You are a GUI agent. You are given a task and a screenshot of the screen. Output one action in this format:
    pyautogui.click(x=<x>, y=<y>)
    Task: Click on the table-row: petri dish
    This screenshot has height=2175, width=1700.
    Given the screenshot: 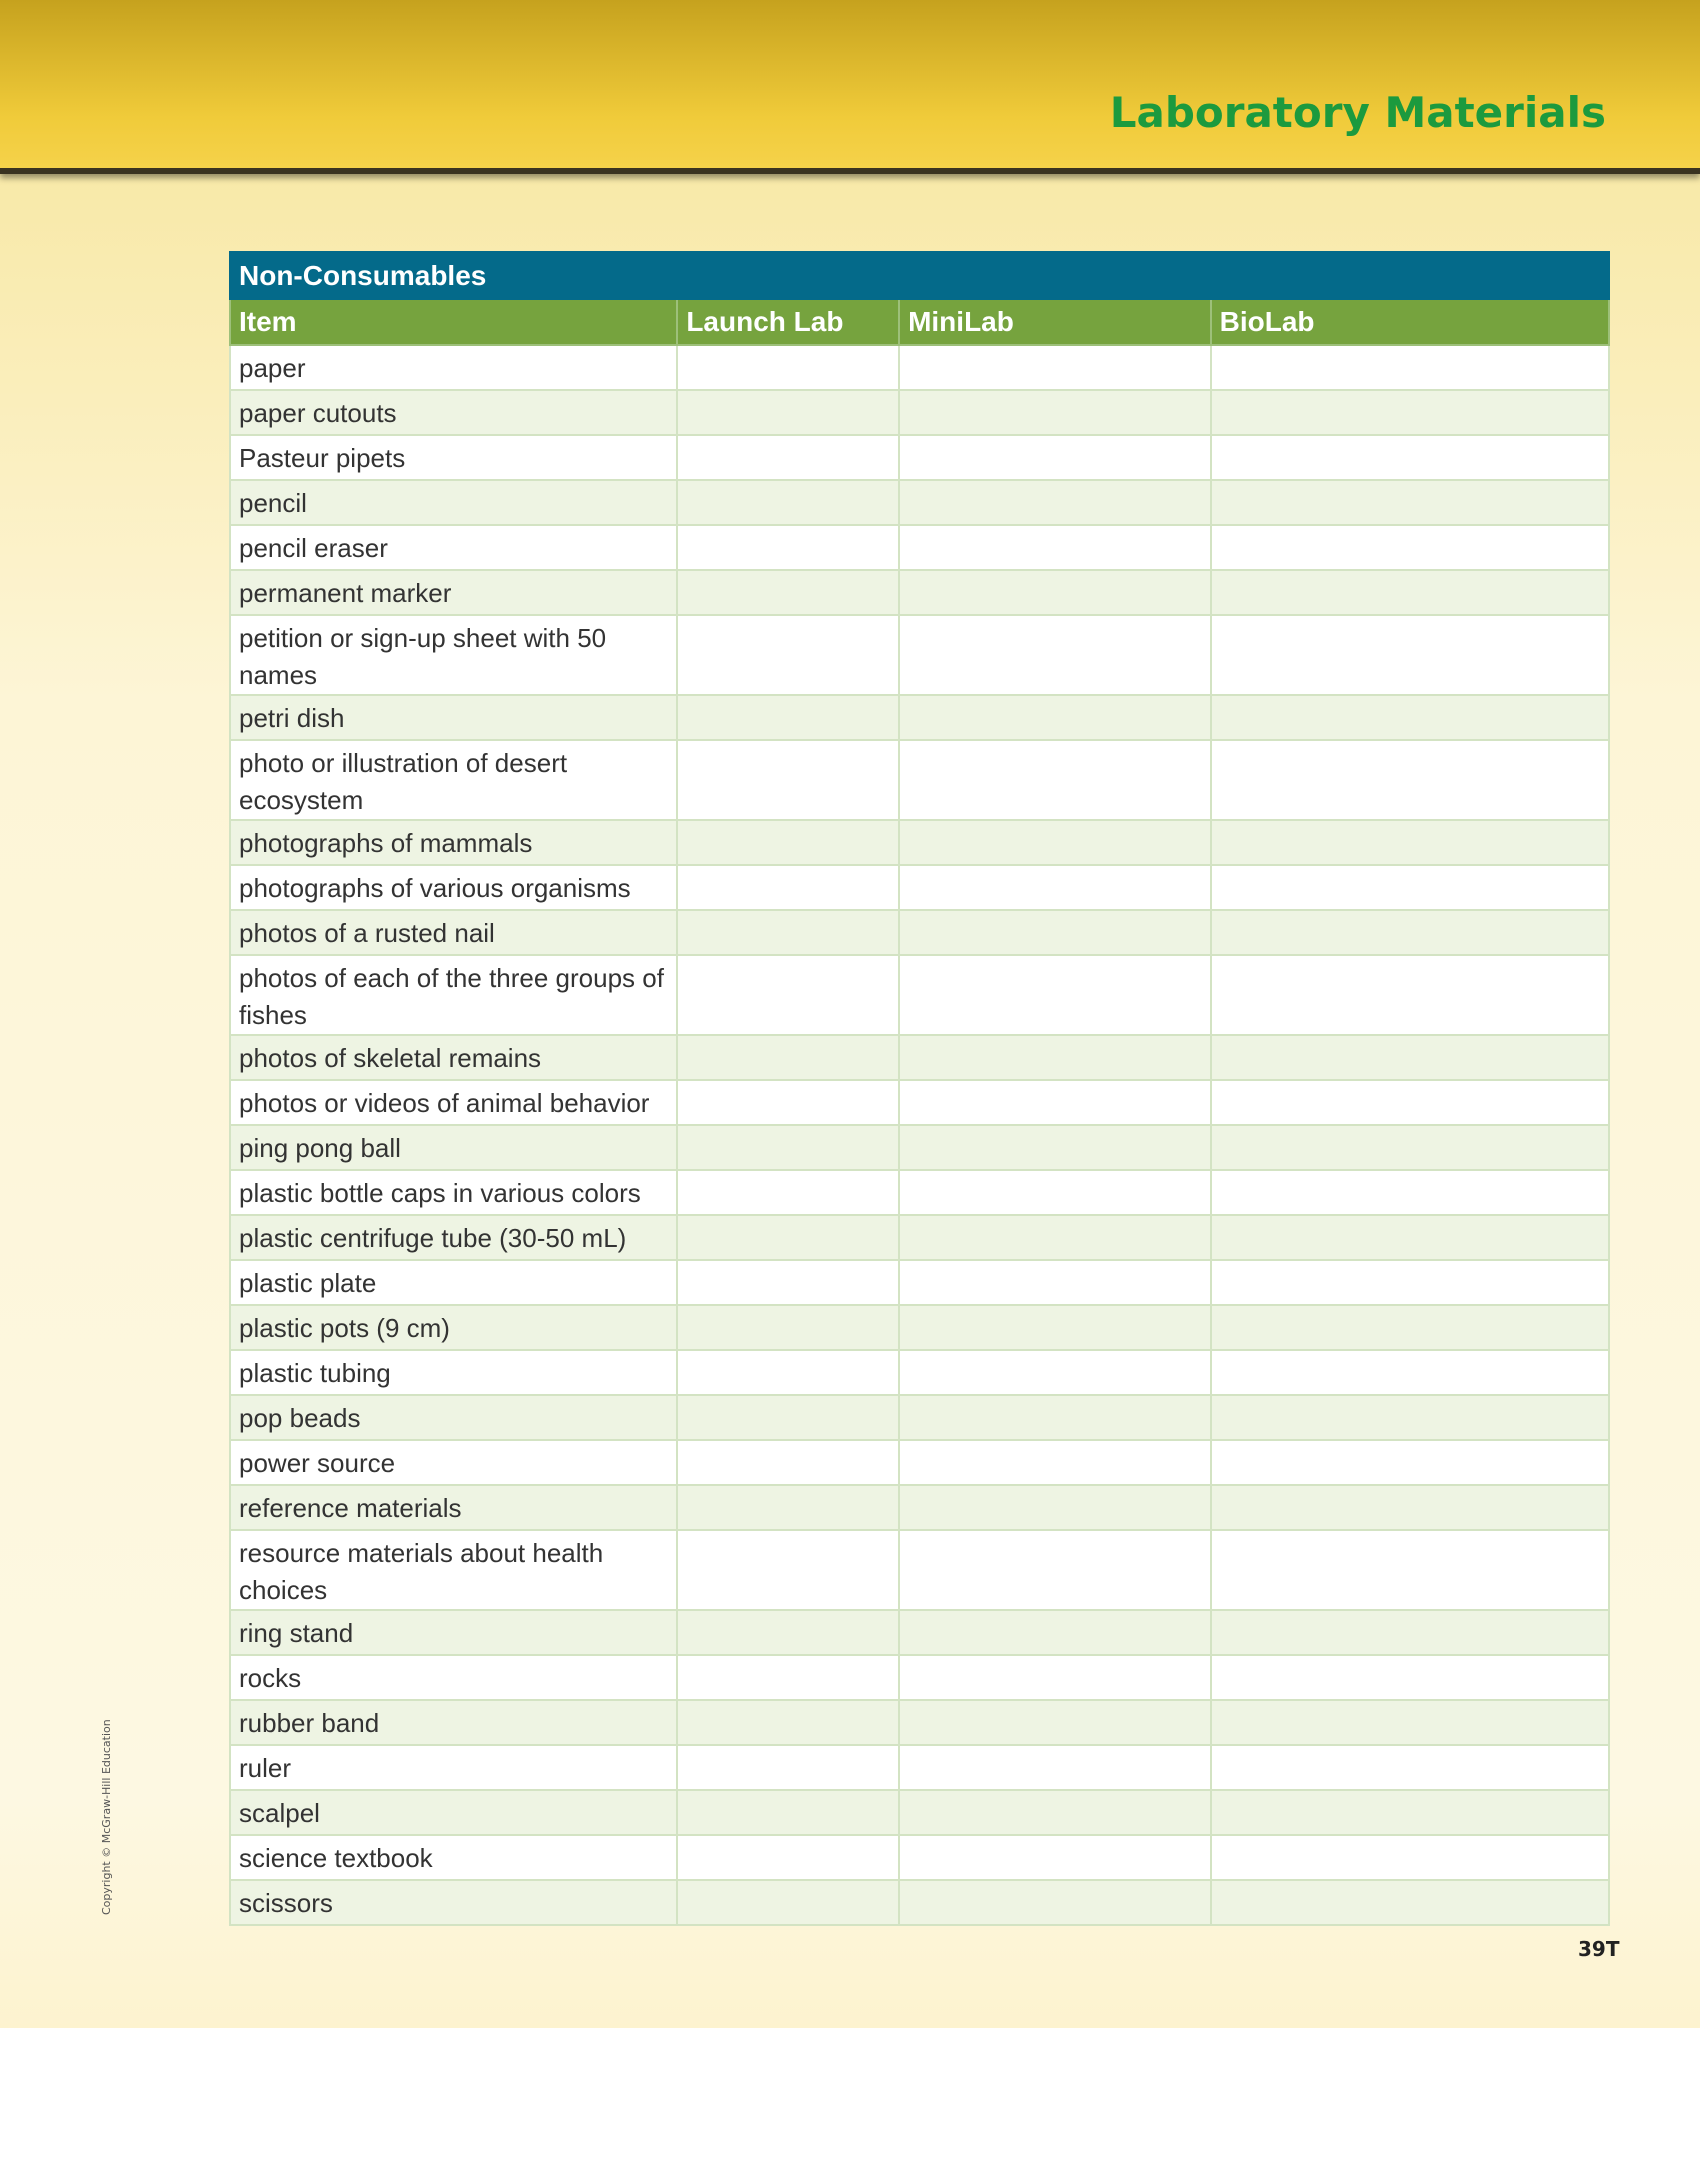 What is the action you would take?
    pyautogui.click(x=919, y=717)
    